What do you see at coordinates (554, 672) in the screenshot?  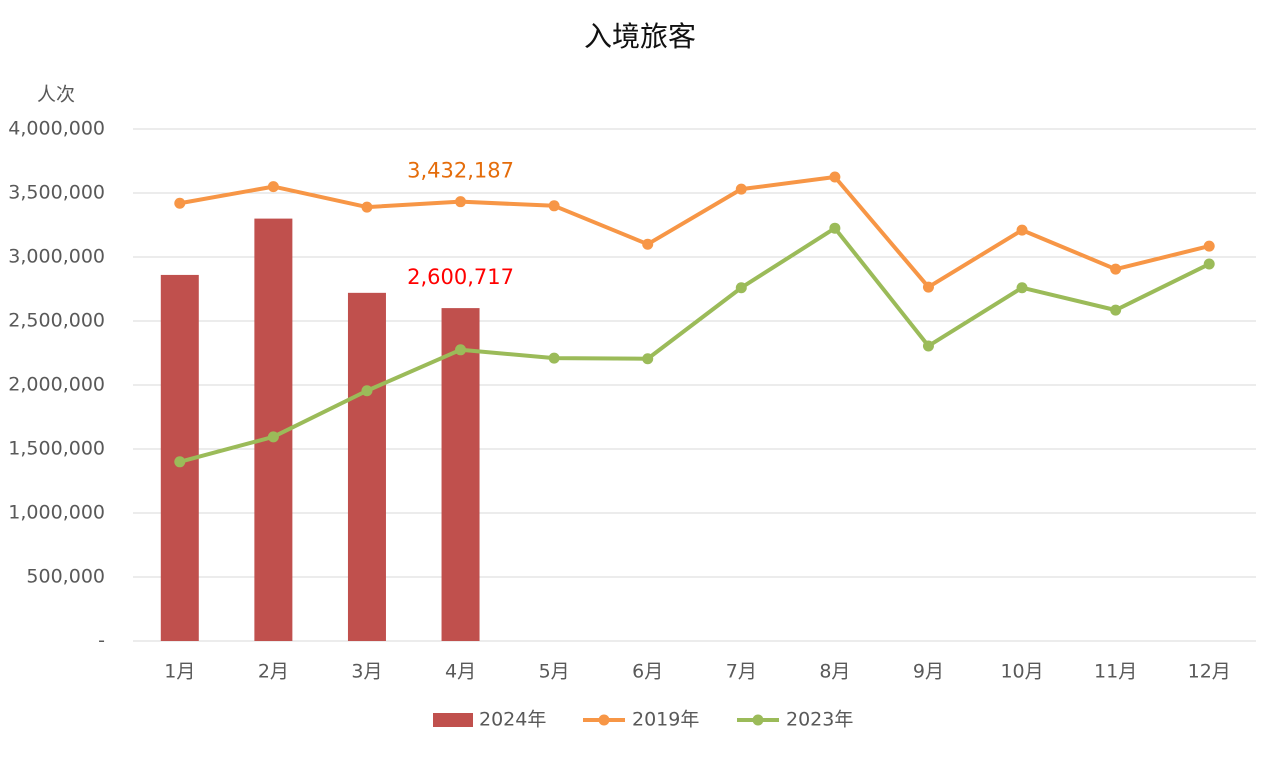 I see `x-tick-label: 5月` at bounding box center [554, 672].